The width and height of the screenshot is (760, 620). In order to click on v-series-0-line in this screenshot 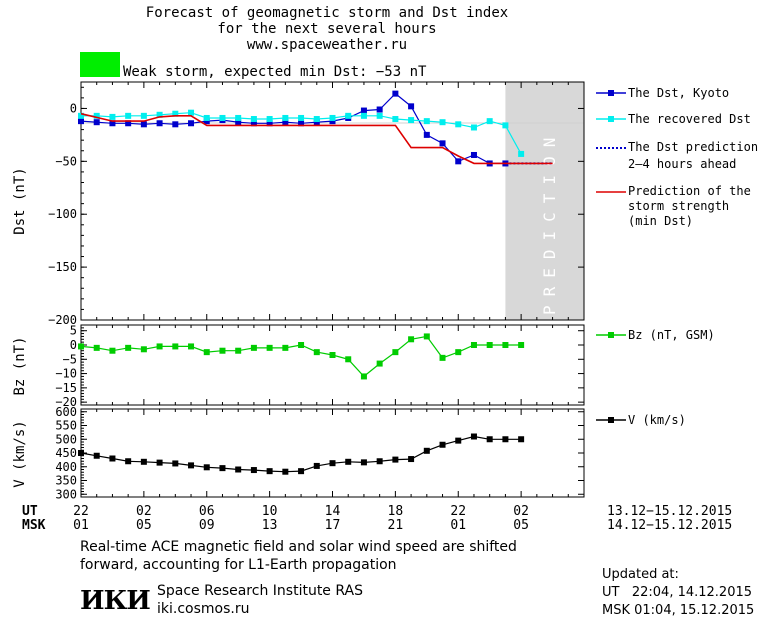, I will do `click(301, 454)`.